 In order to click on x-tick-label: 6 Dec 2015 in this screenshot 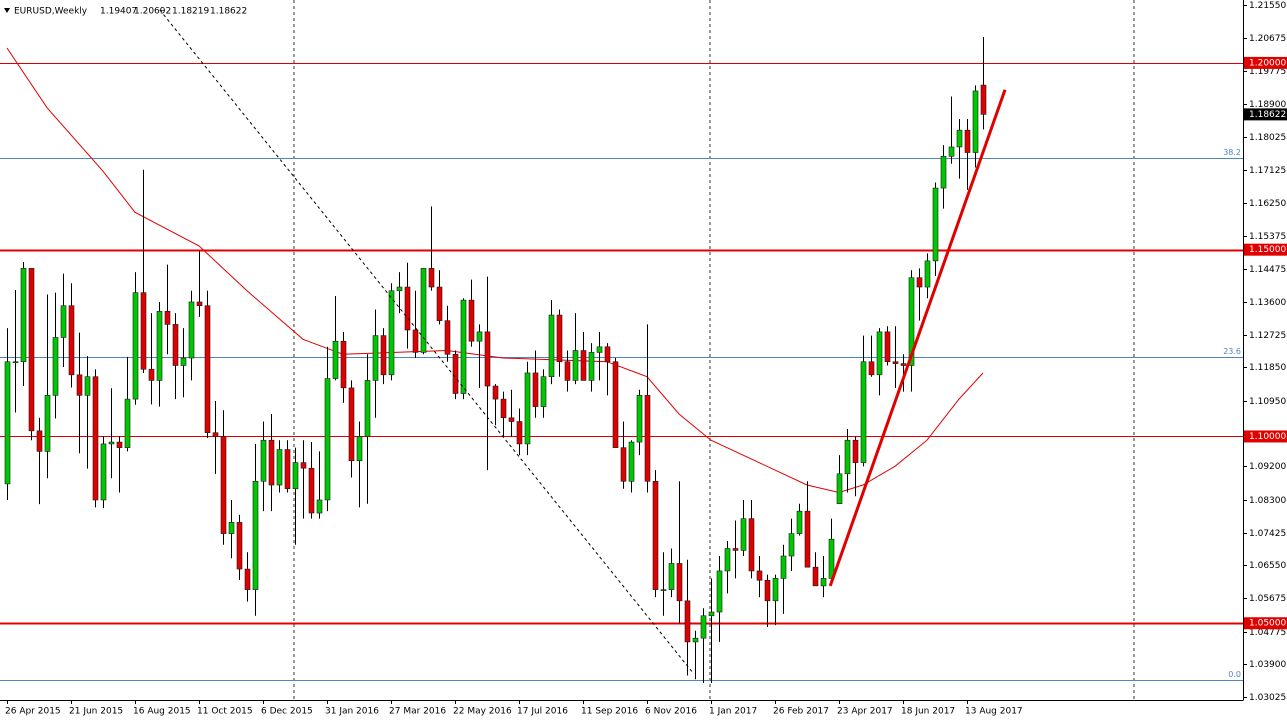, I will do `click(287, 712)`.